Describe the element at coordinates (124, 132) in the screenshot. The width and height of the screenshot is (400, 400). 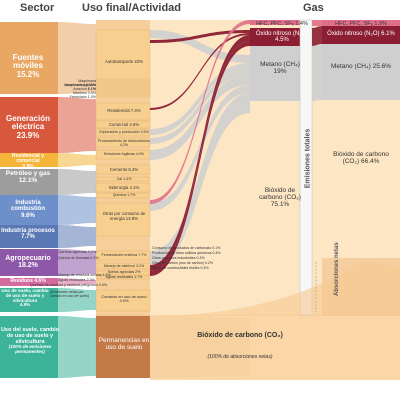
I see `use-exploracion: Exploración y producción 3.5%` at that location.